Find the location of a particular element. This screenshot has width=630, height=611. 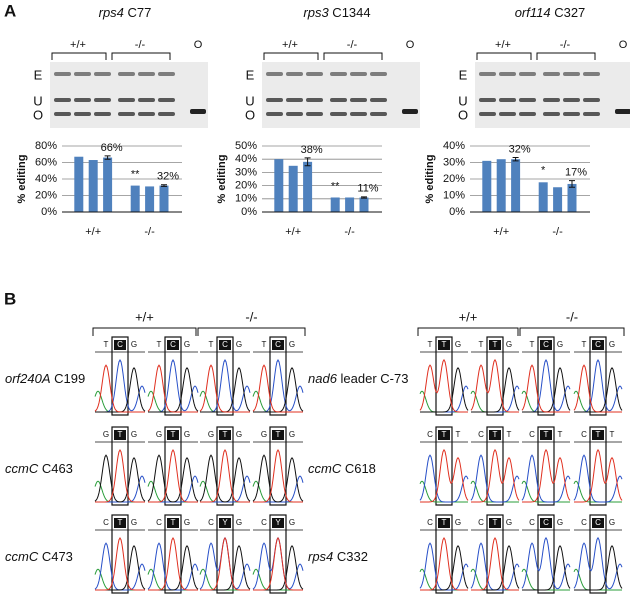

band-label: U is located at coordinates (37, 100).